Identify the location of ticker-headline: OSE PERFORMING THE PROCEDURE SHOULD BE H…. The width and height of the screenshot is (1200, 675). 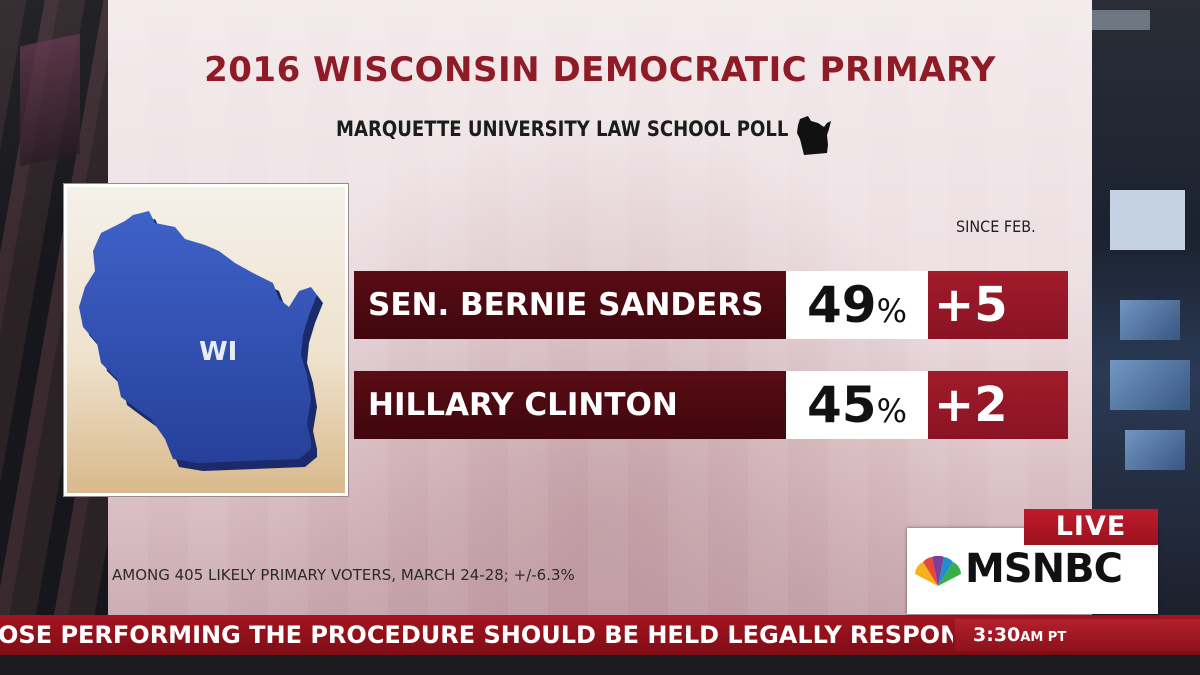
(476, 635).